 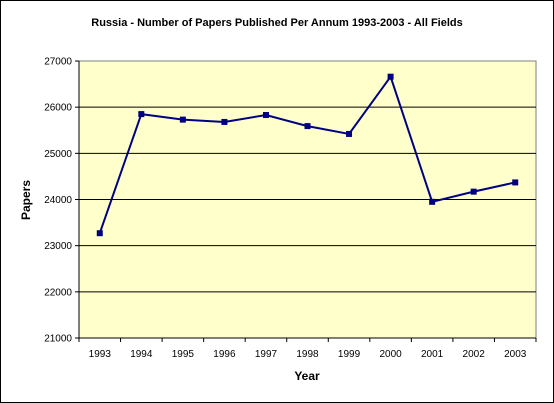 What do you see at coordinates (515, 182) in the screenshot?
I see `data-point-2003` at bounding box center [515, 182].